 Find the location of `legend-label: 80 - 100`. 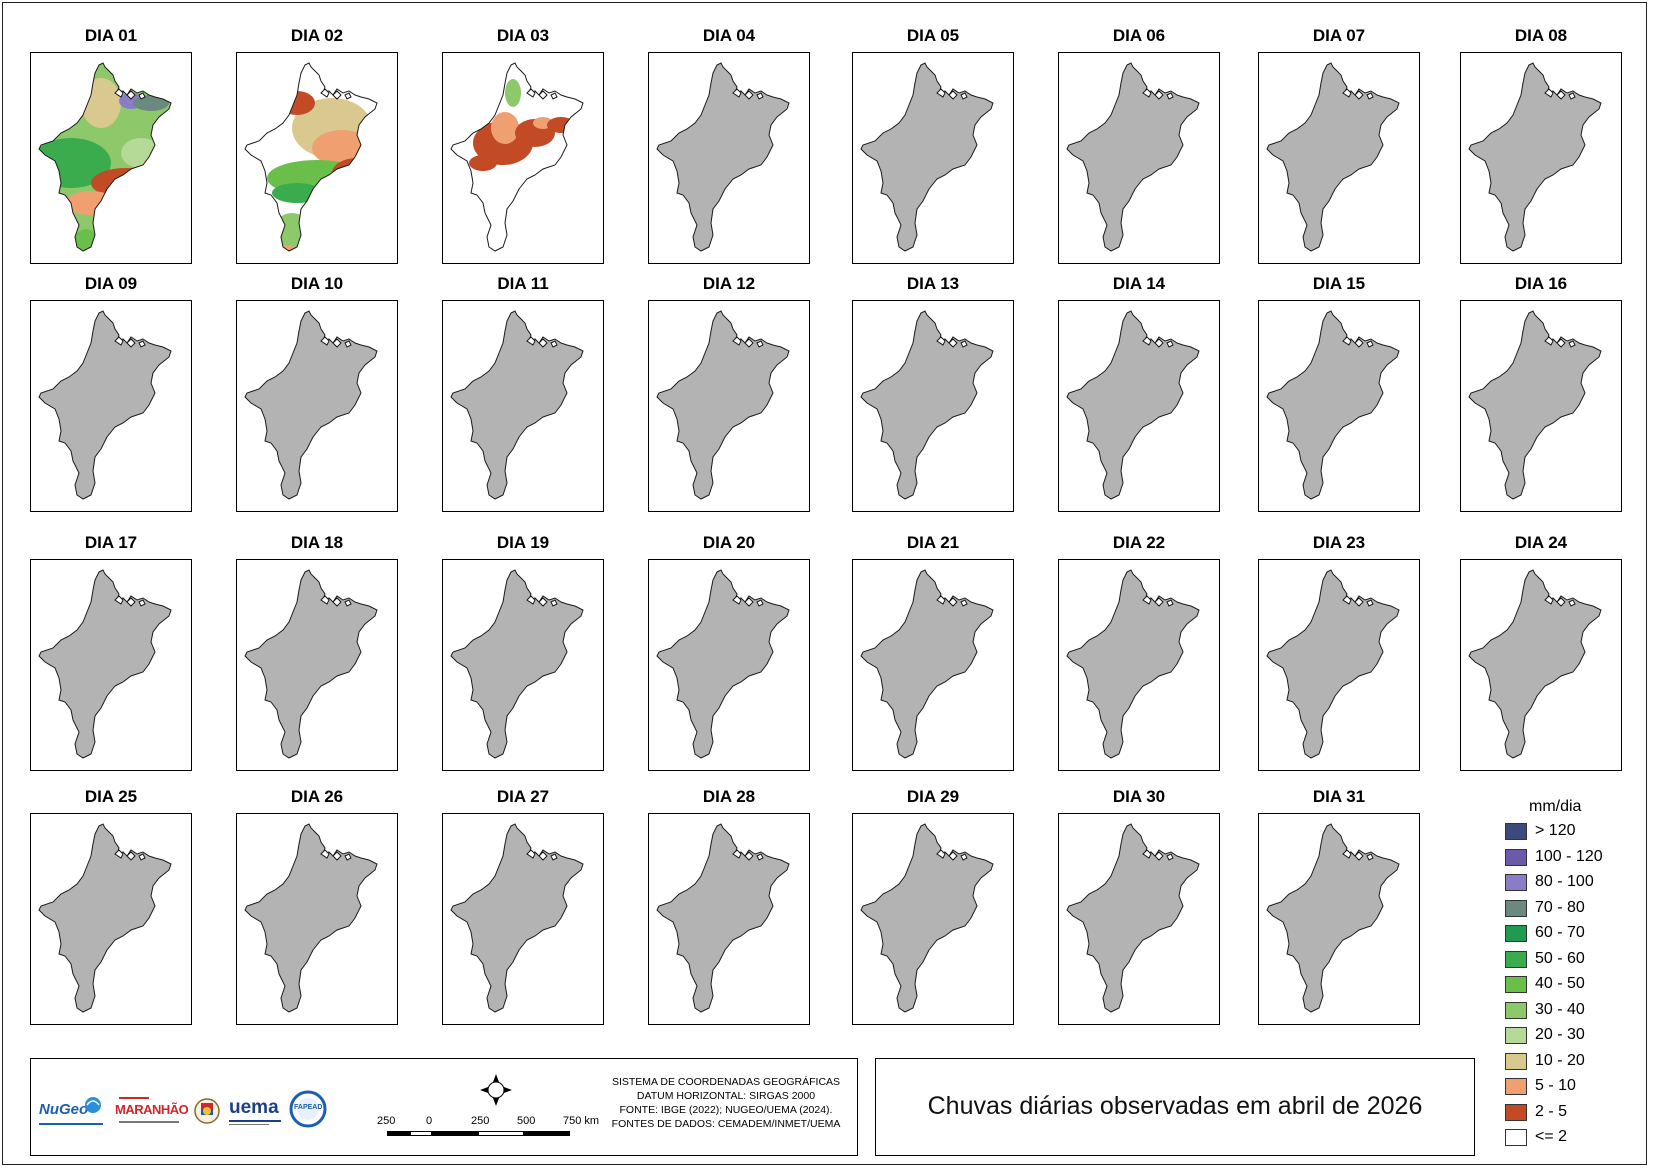

legend-label: 80 - 100 is located at coordinates (1564, 881).